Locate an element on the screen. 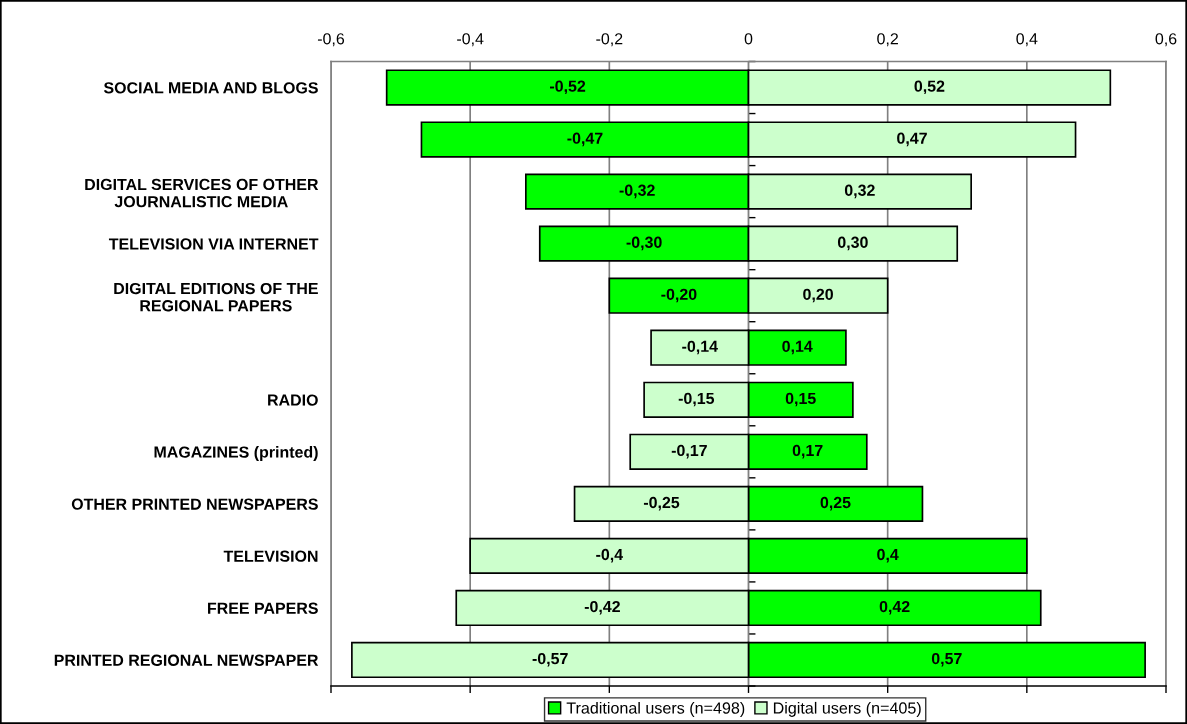  data-label: -0,57 is located at coordinates (550, 659).